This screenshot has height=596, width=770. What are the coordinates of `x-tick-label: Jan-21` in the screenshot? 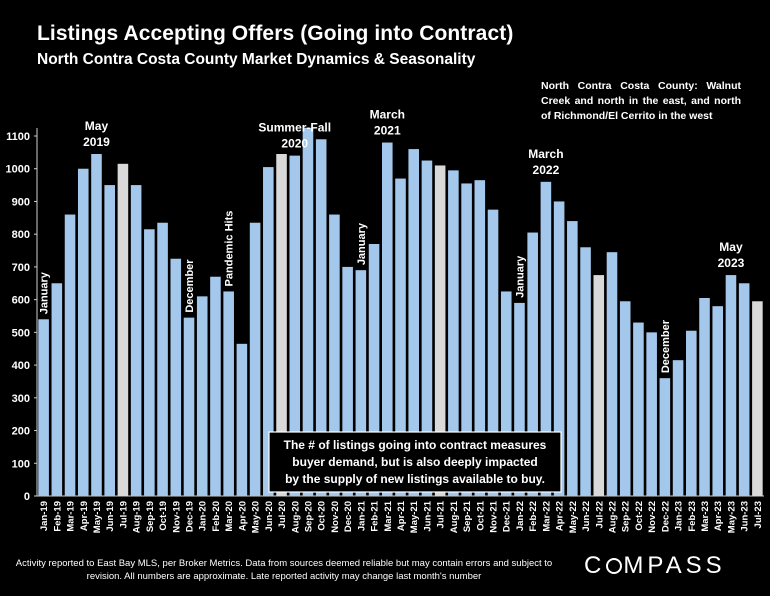 It's located at (361, 515).